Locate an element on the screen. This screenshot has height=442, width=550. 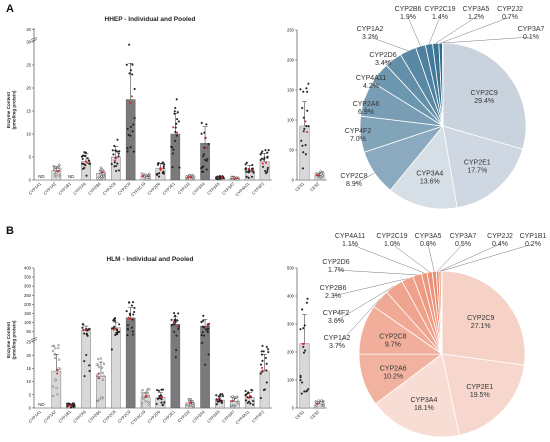
pie-b-value-cyp2c9: 27.1% is located at coordinates (481, 326).